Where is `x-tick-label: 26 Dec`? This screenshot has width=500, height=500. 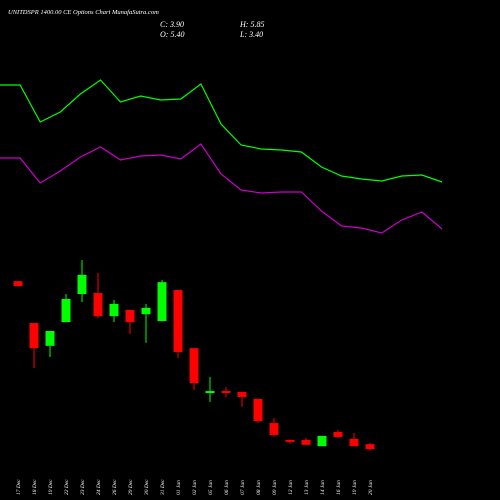 x-tick-label: 26 Dec is located at coordinates (115, 487).